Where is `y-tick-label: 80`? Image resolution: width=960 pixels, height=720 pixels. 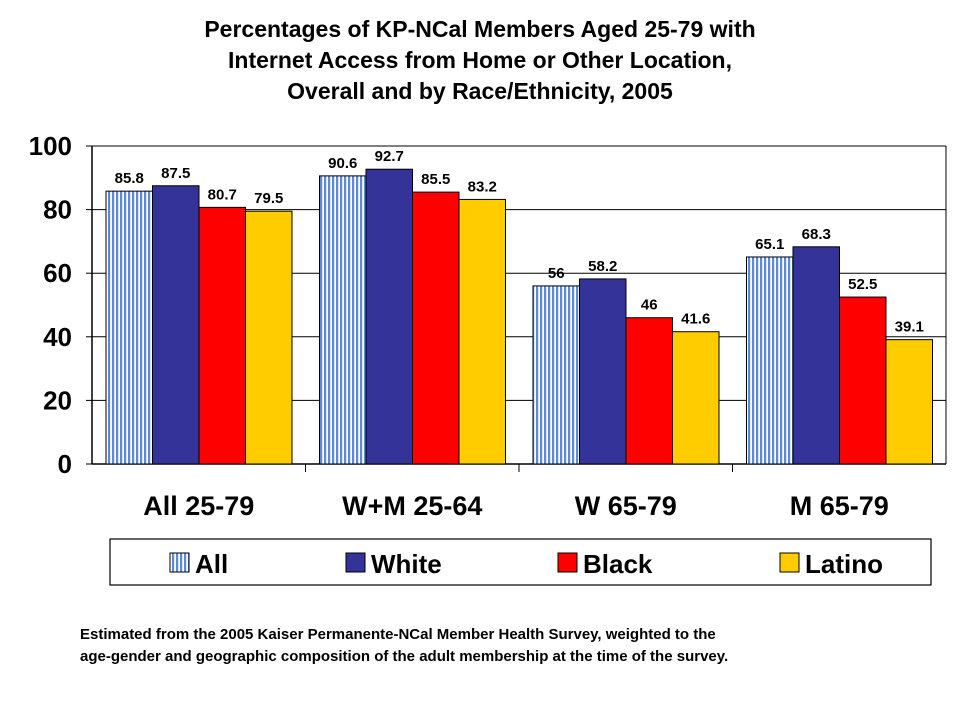 y-tick-label: 80 is located at coordinates (57, 210).